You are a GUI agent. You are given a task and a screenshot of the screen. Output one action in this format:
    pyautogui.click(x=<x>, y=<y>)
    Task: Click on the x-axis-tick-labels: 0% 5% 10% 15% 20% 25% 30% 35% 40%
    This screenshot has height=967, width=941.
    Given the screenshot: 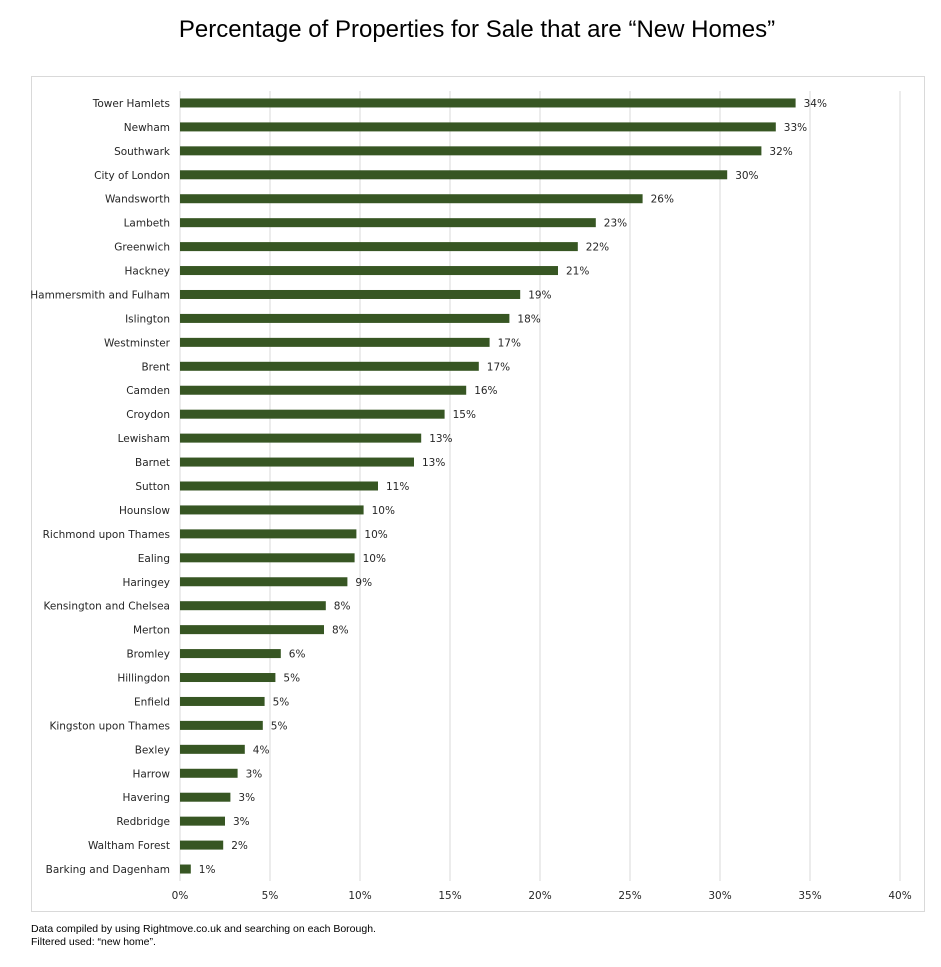 What is the action you would take?
    pyautogui.click(x=542, y=896)
    